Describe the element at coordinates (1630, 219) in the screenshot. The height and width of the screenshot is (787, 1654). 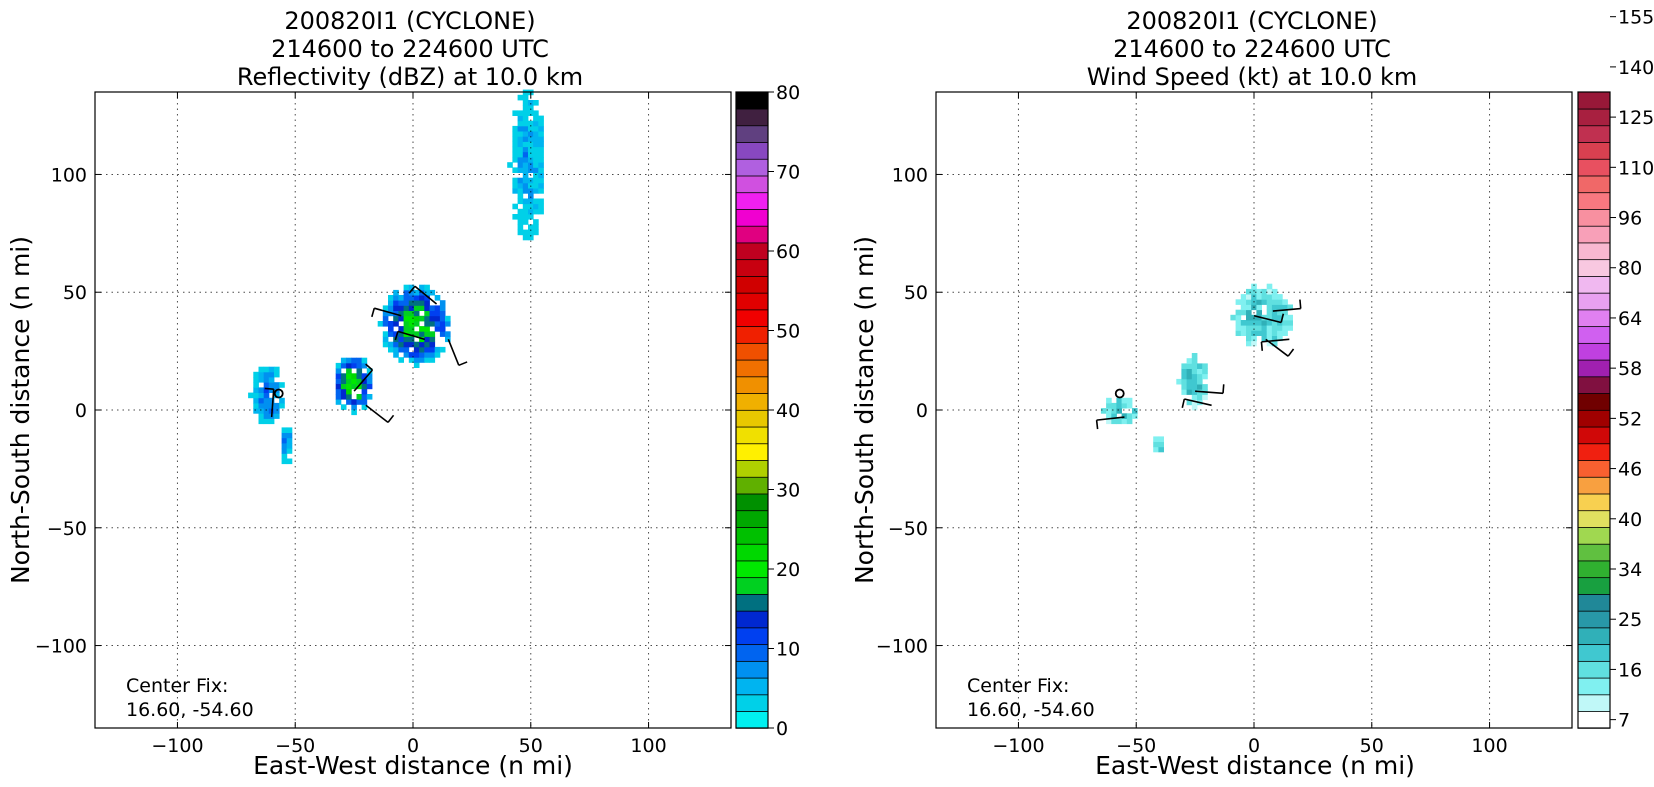
I see `colorbar-tick-label: 96` at that location.